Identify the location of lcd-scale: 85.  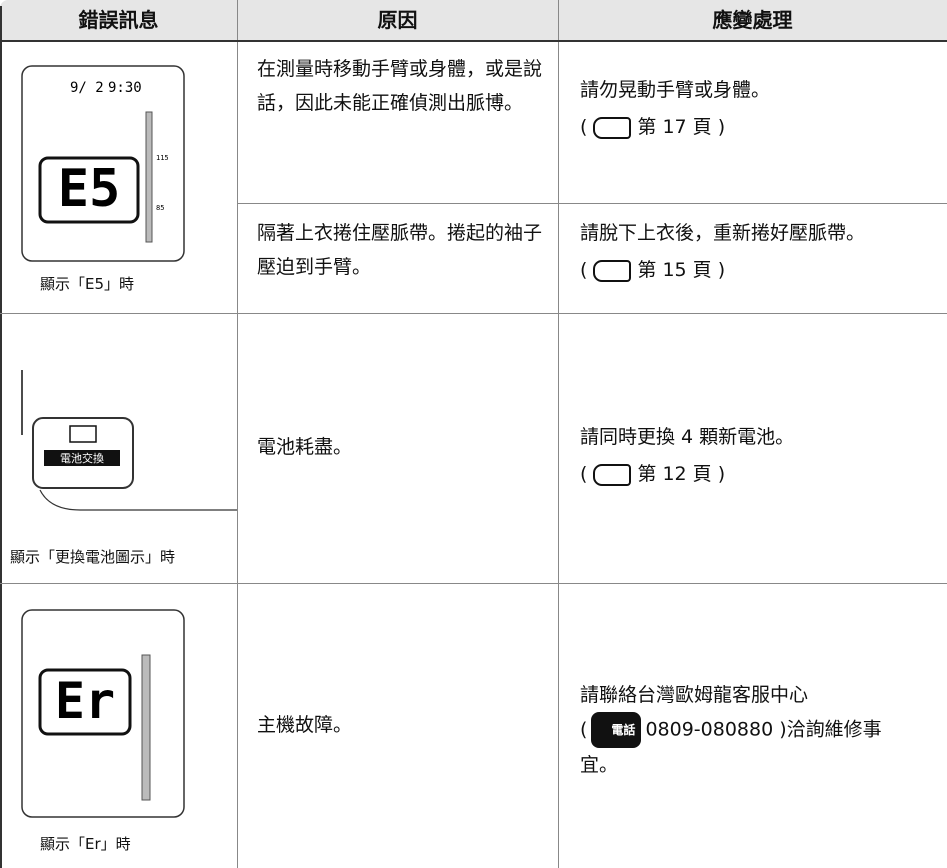
(160, 208).